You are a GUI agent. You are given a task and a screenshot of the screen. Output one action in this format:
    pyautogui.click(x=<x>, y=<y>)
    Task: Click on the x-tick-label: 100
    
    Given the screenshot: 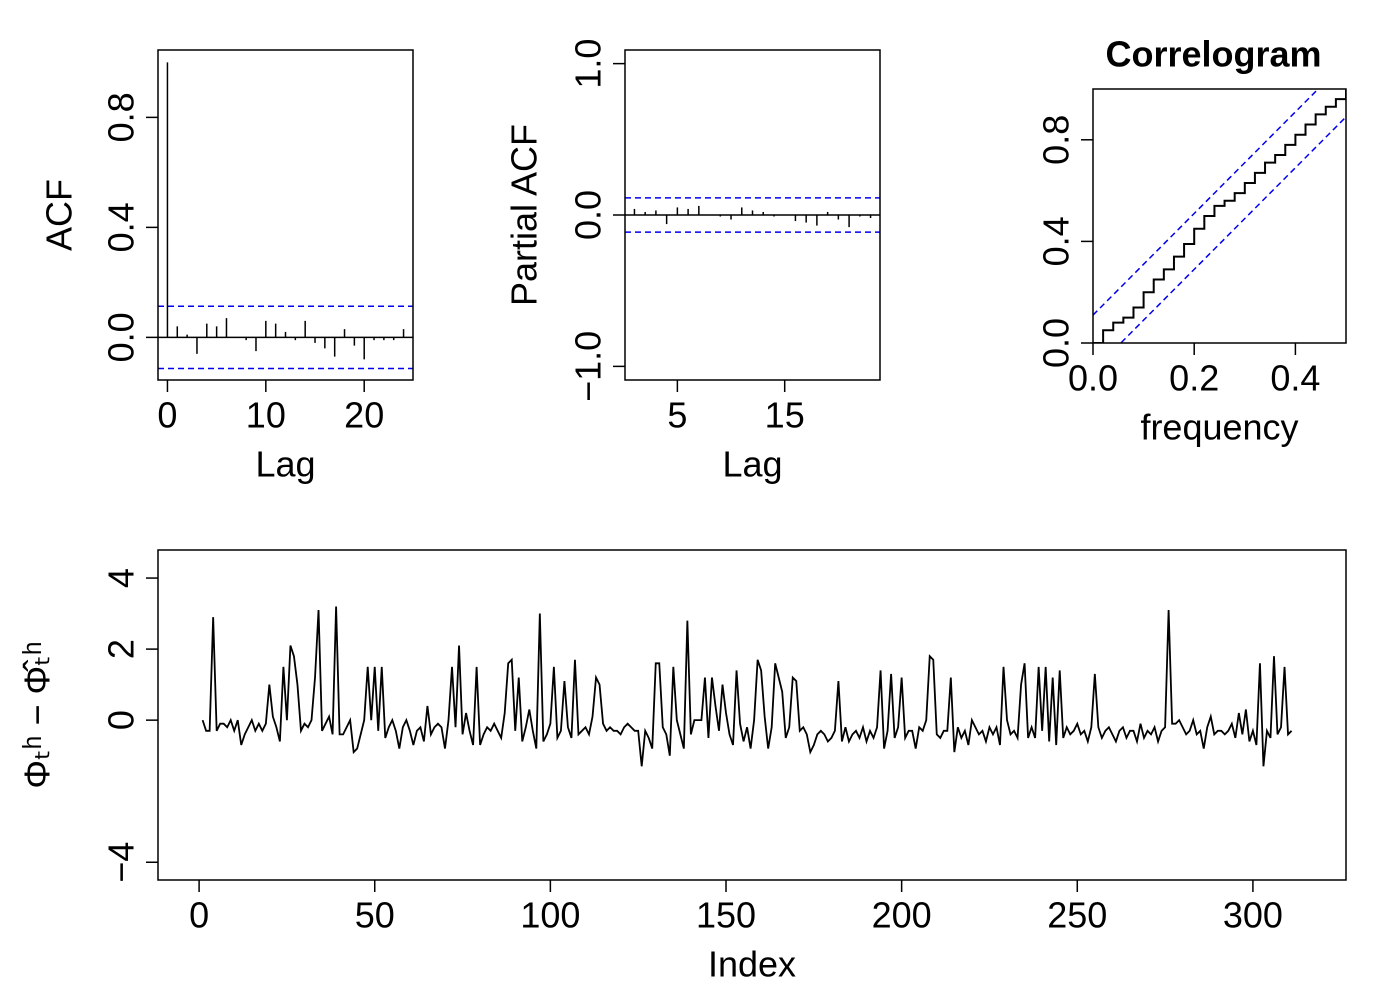 What is the action you would take?
    pyautogui.click(x=550, y=915)
    